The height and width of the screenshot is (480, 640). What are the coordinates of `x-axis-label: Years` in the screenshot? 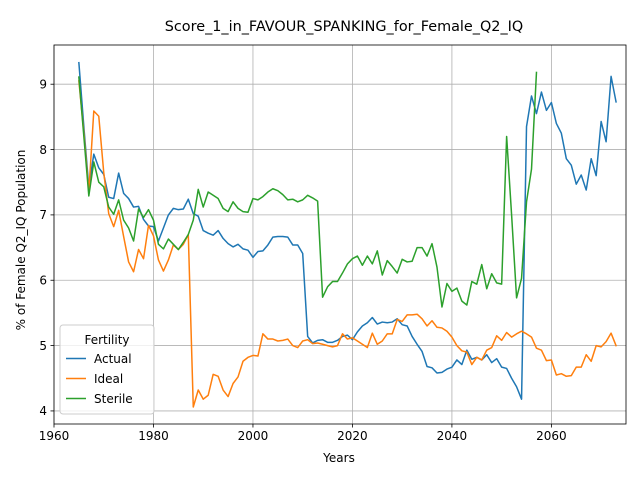 It's located at (338, 458).